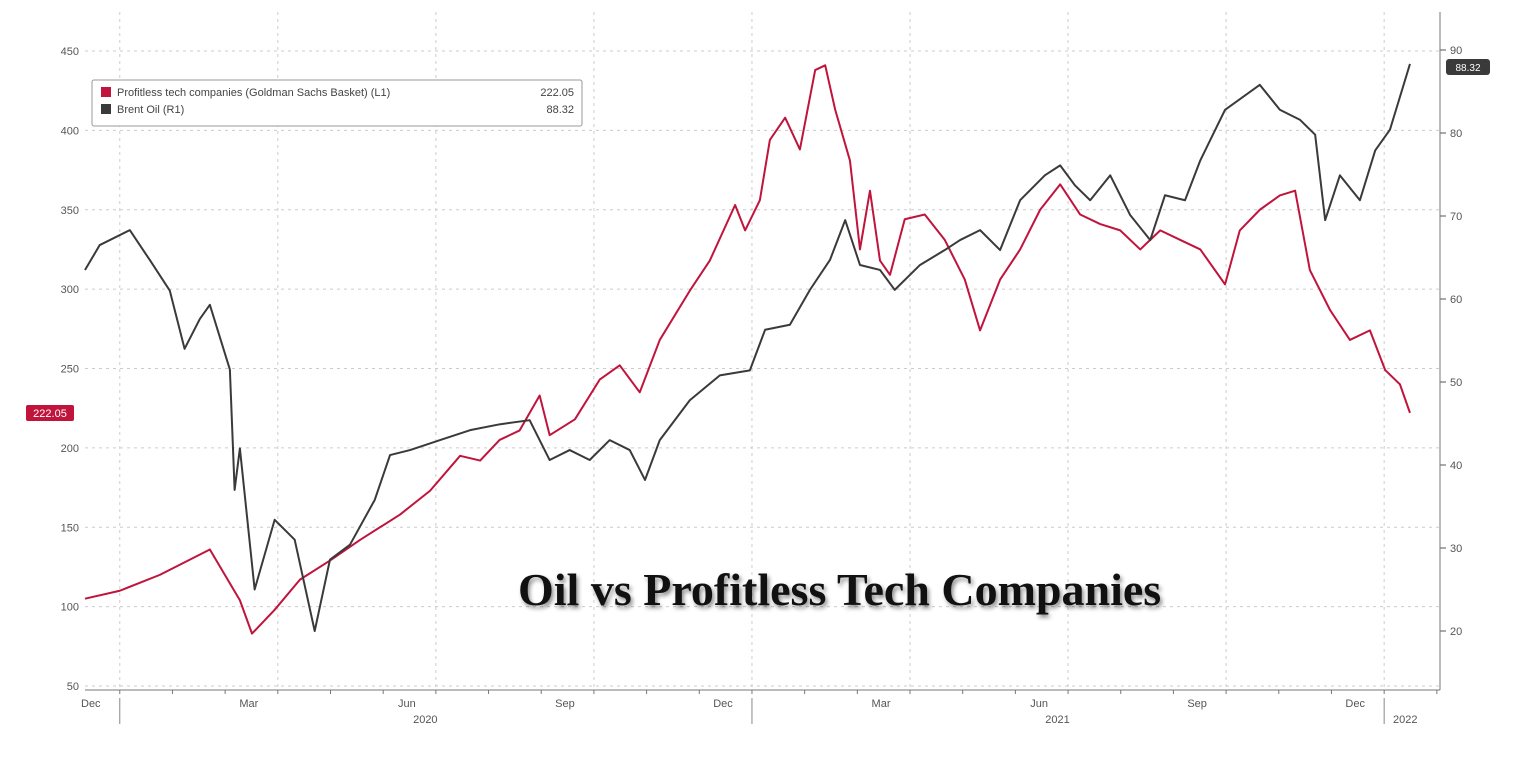 This screenshot has height=767, width=1536. Describe the element at coordinates (1456, 217) in the screenshot. I see `right-tick-label: 70` at that location.